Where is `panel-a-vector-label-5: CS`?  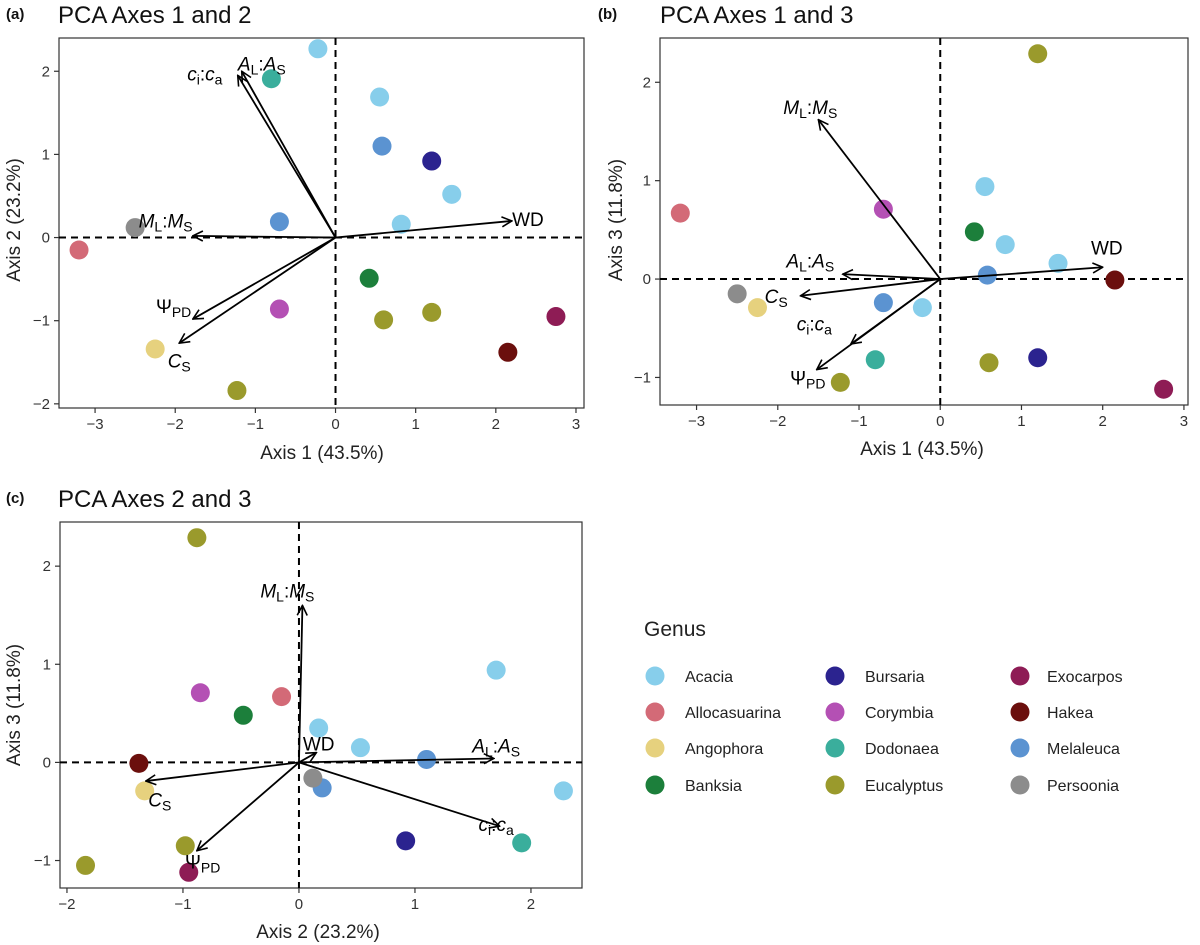
panel-a-vector-label-5: CS is located at coordinates (179, 362).